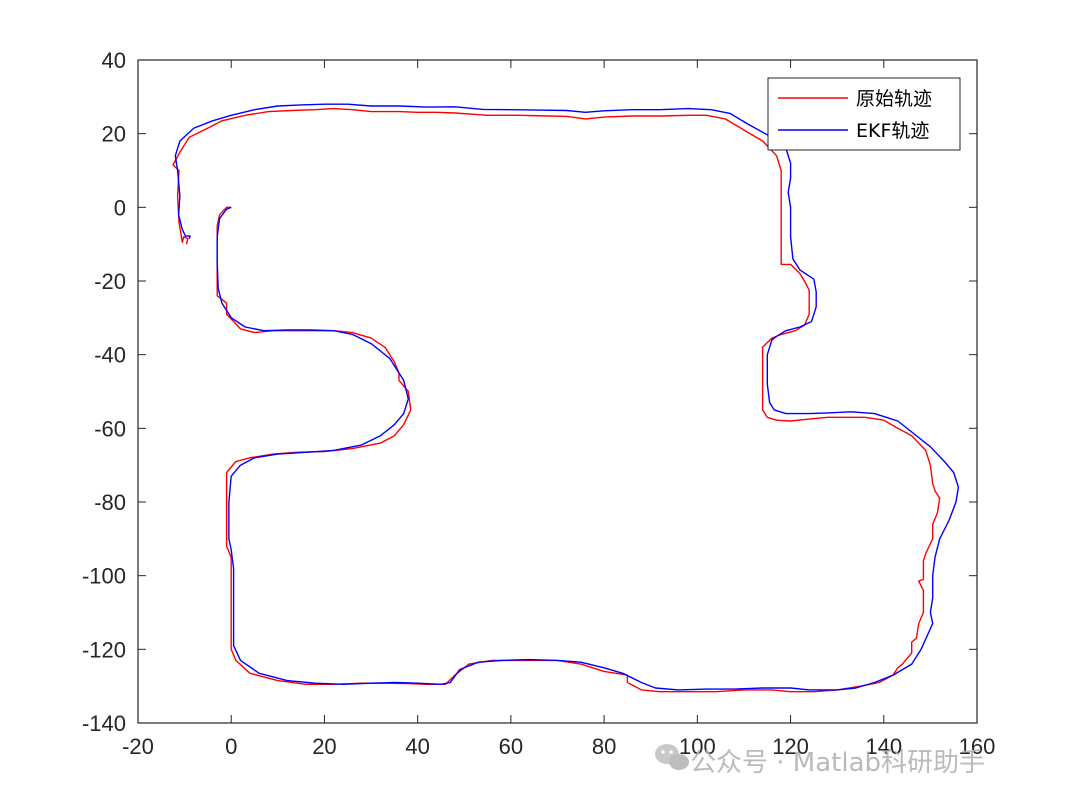 The image size is (1080, 802). Describe the element at coordinates (894, 99) in the screenshot. I see `legend-label-raw: 原始轨迹` at that location.